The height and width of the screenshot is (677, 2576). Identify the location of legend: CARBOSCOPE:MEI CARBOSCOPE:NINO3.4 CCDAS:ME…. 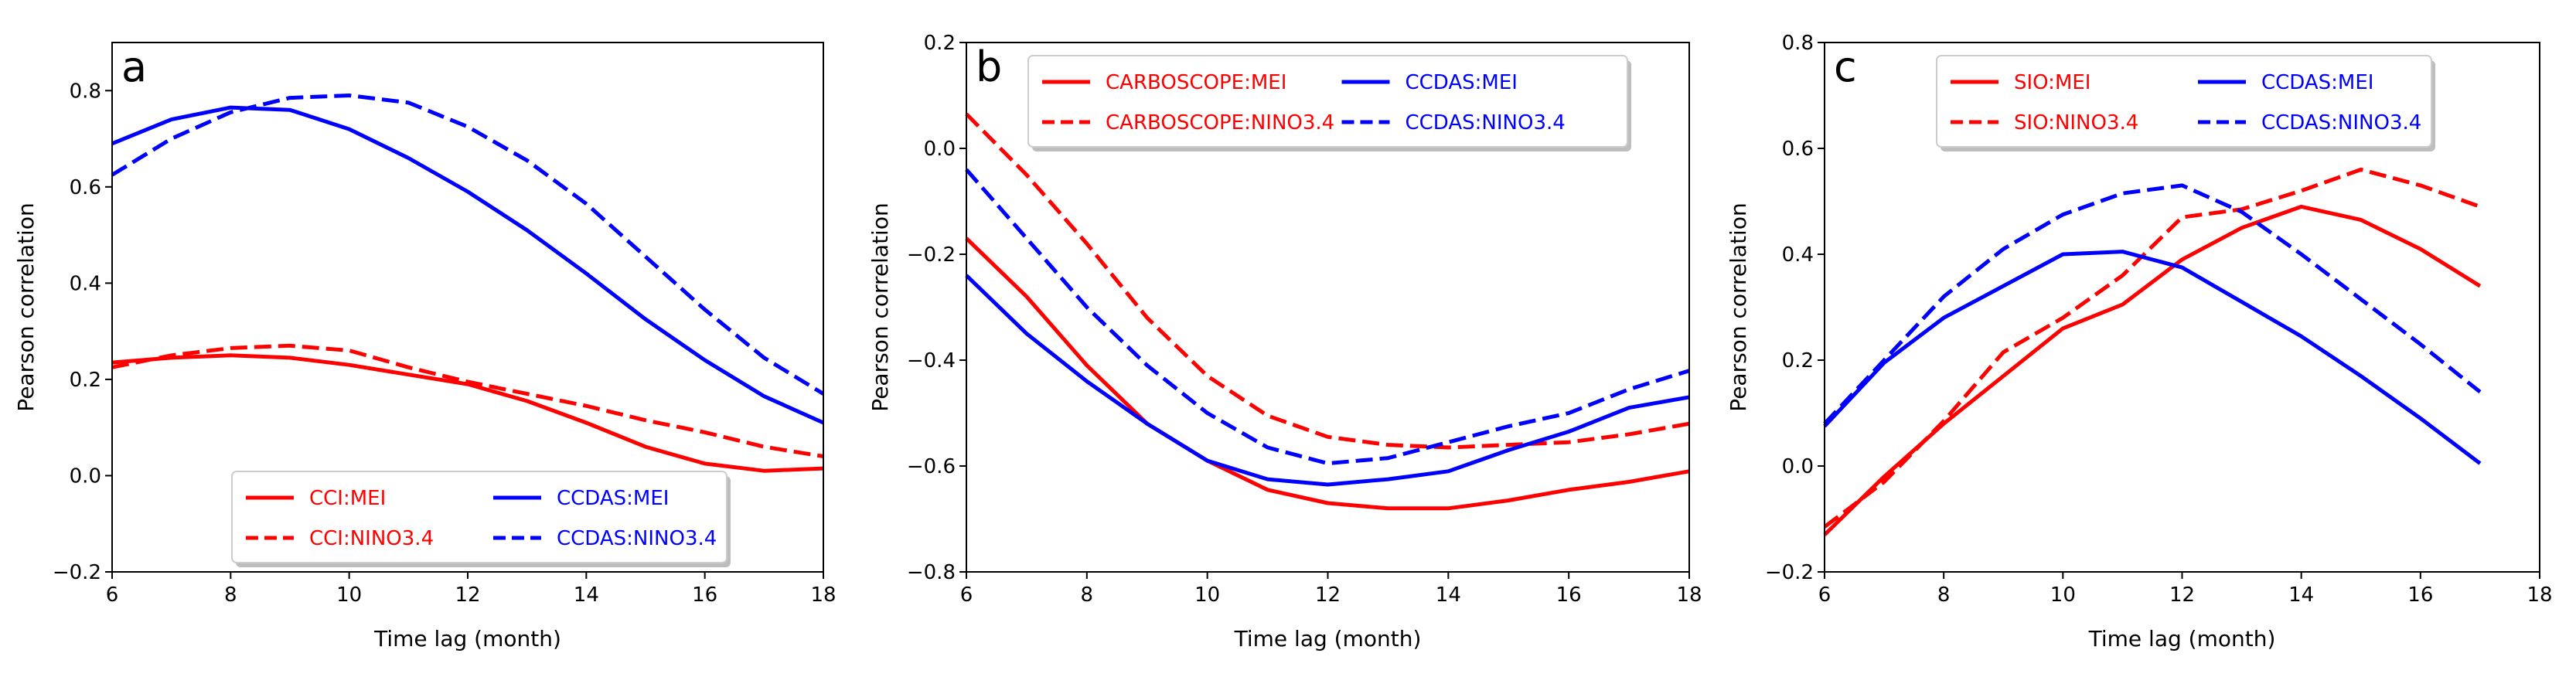
(1329, 103).